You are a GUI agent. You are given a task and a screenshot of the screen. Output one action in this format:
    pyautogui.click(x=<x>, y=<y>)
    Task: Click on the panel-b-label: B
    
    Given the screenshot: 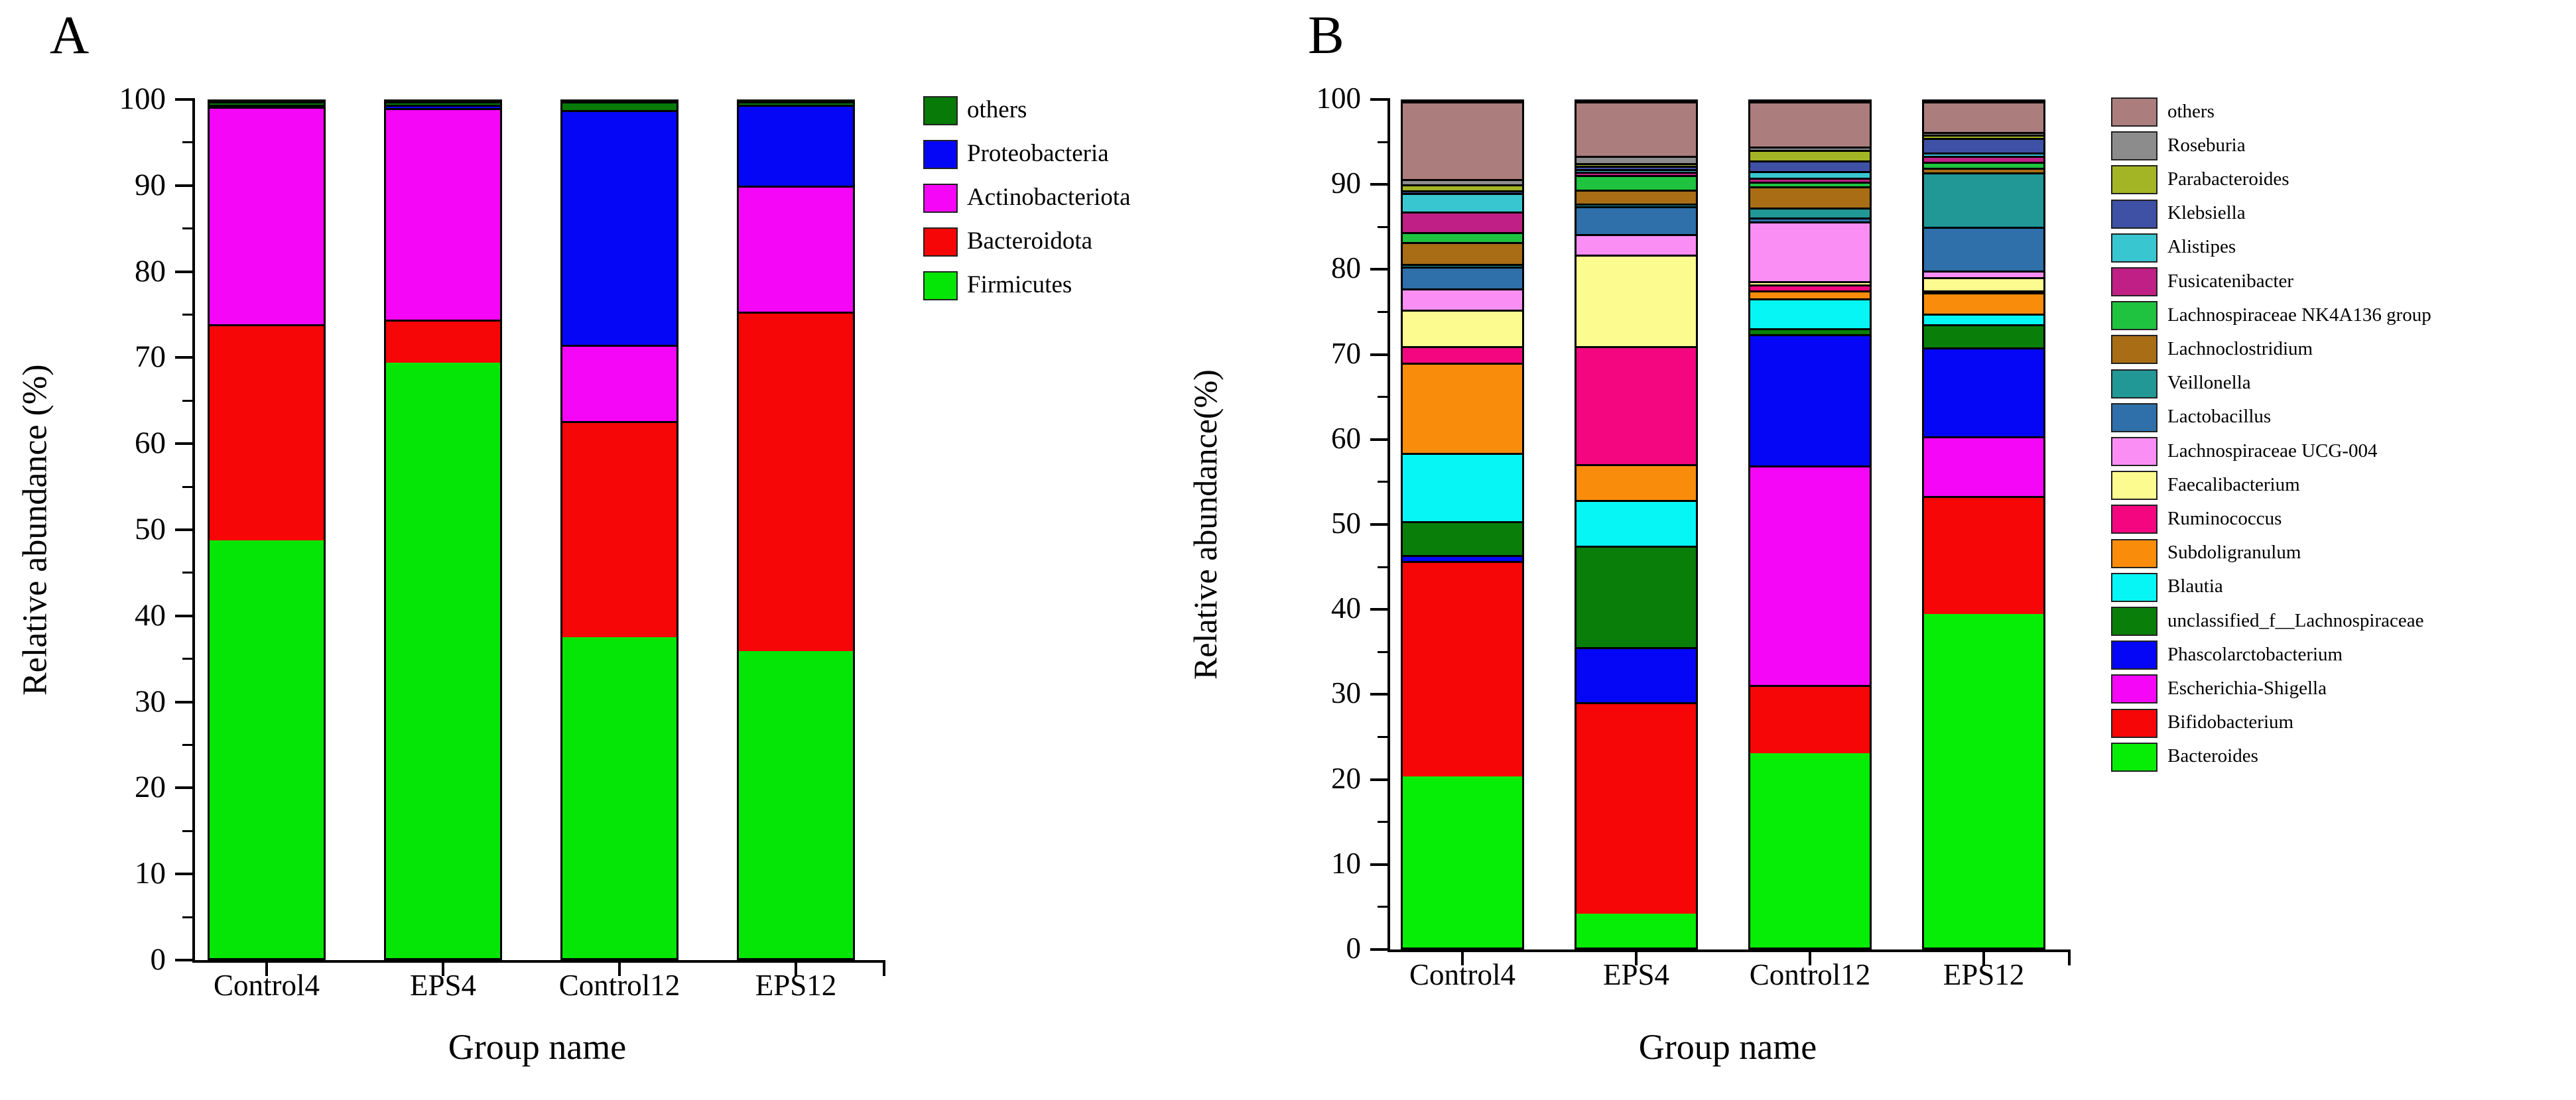 What is the action you would take?
    pyautogui.click(x=1326, y=35)
    